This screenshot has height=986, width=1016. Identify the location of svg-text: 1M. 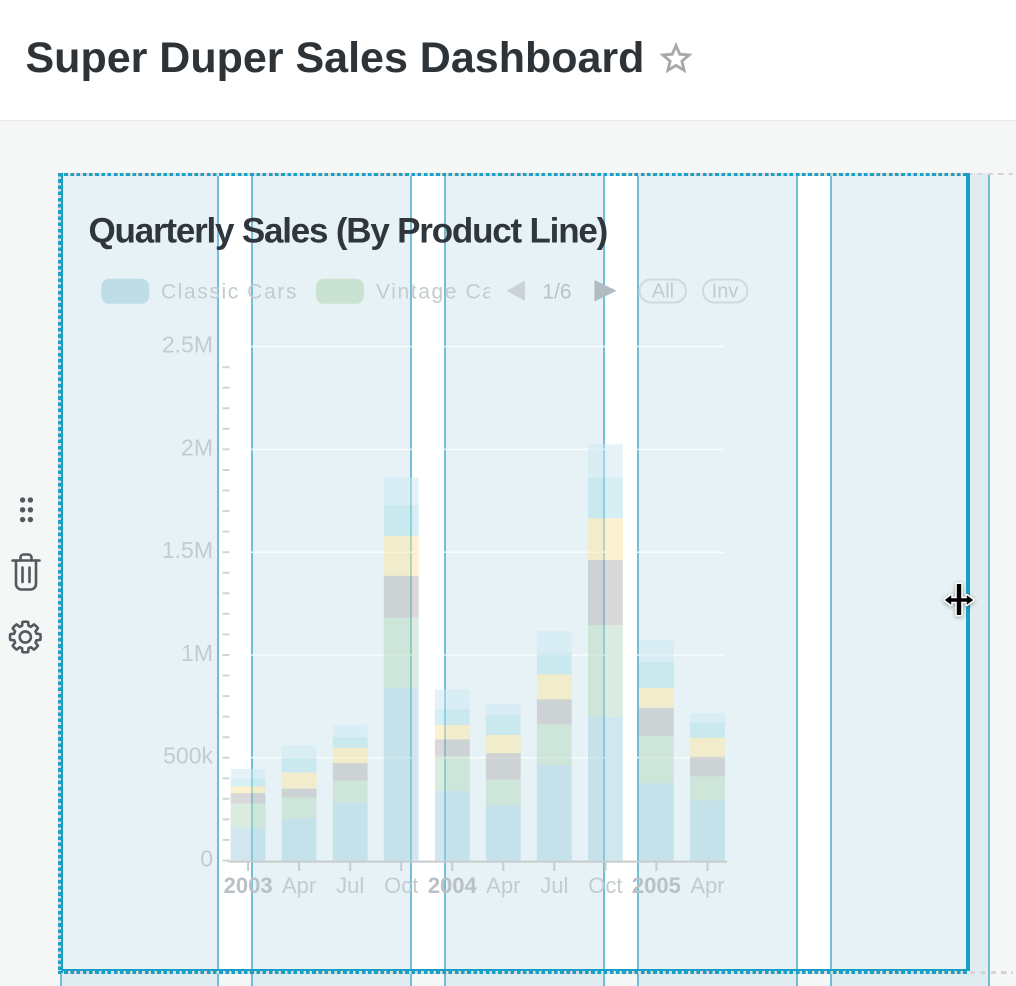
(197, 653).